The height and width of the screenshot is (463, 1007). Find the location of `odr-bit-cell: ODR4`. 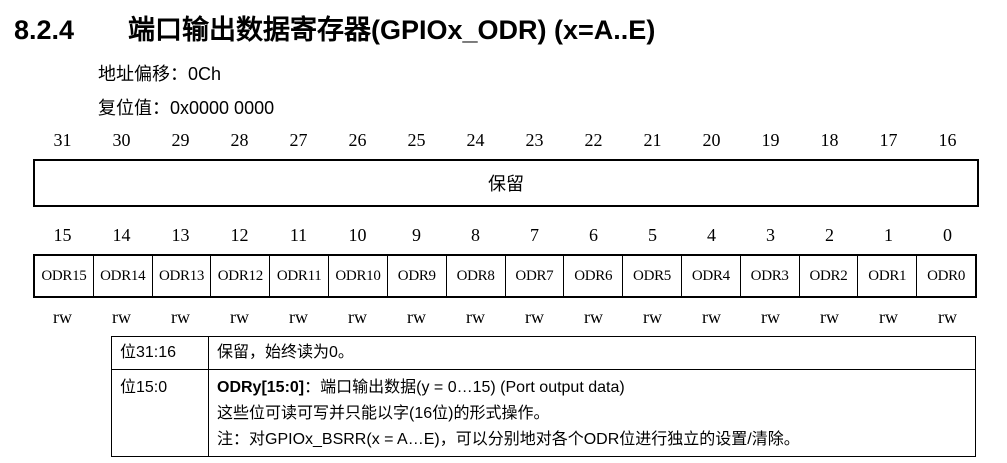

odr-bit-cell: ODR4 is located at coordinates (710, 276).